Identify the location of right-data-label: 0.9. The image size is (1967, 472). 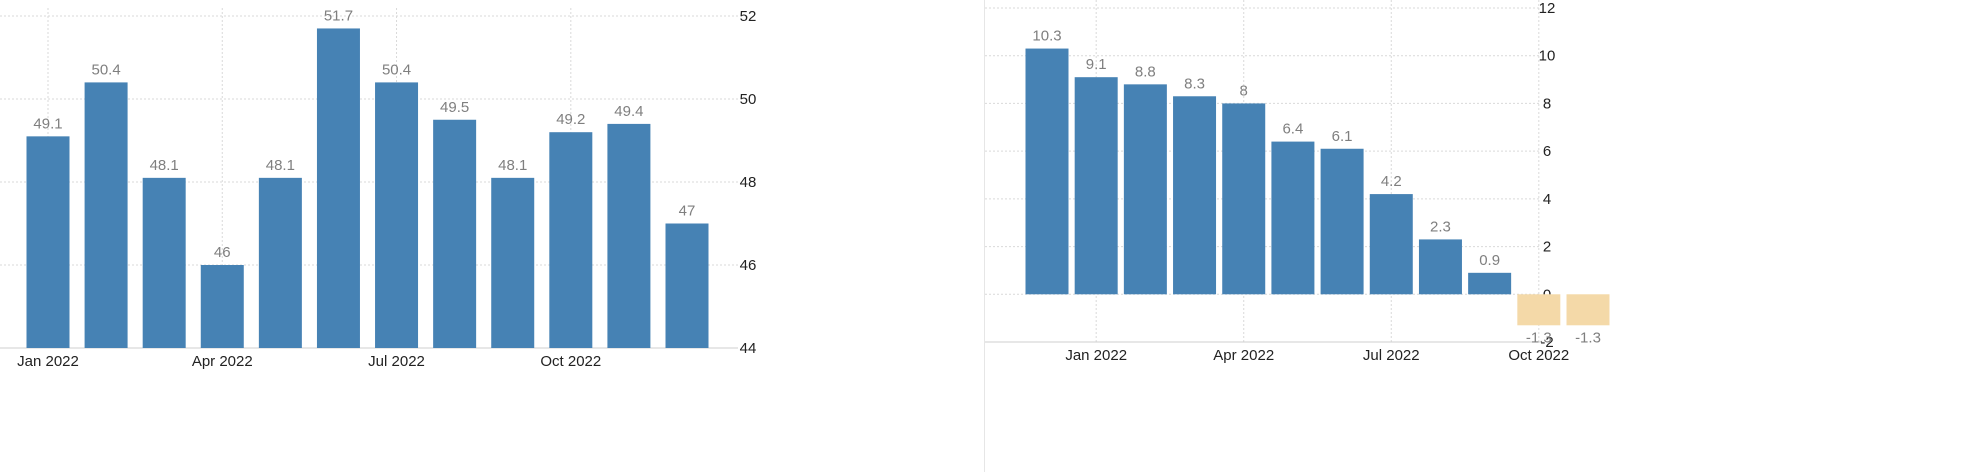
(1489, 260).